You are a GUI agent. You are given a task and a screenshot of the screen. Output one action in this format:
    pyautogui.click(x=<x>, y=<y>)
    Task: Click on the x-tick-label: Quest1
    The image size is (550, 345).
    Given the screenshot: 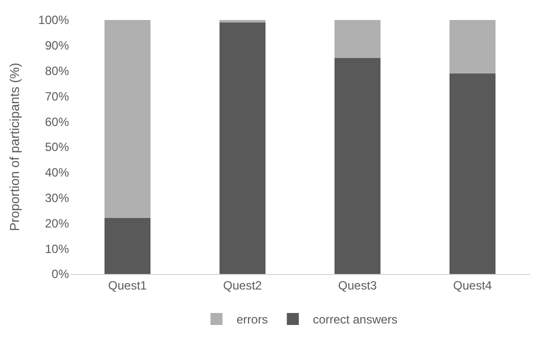 What is the action you would take?
    pyautogui.click(x=128, y=285)
    